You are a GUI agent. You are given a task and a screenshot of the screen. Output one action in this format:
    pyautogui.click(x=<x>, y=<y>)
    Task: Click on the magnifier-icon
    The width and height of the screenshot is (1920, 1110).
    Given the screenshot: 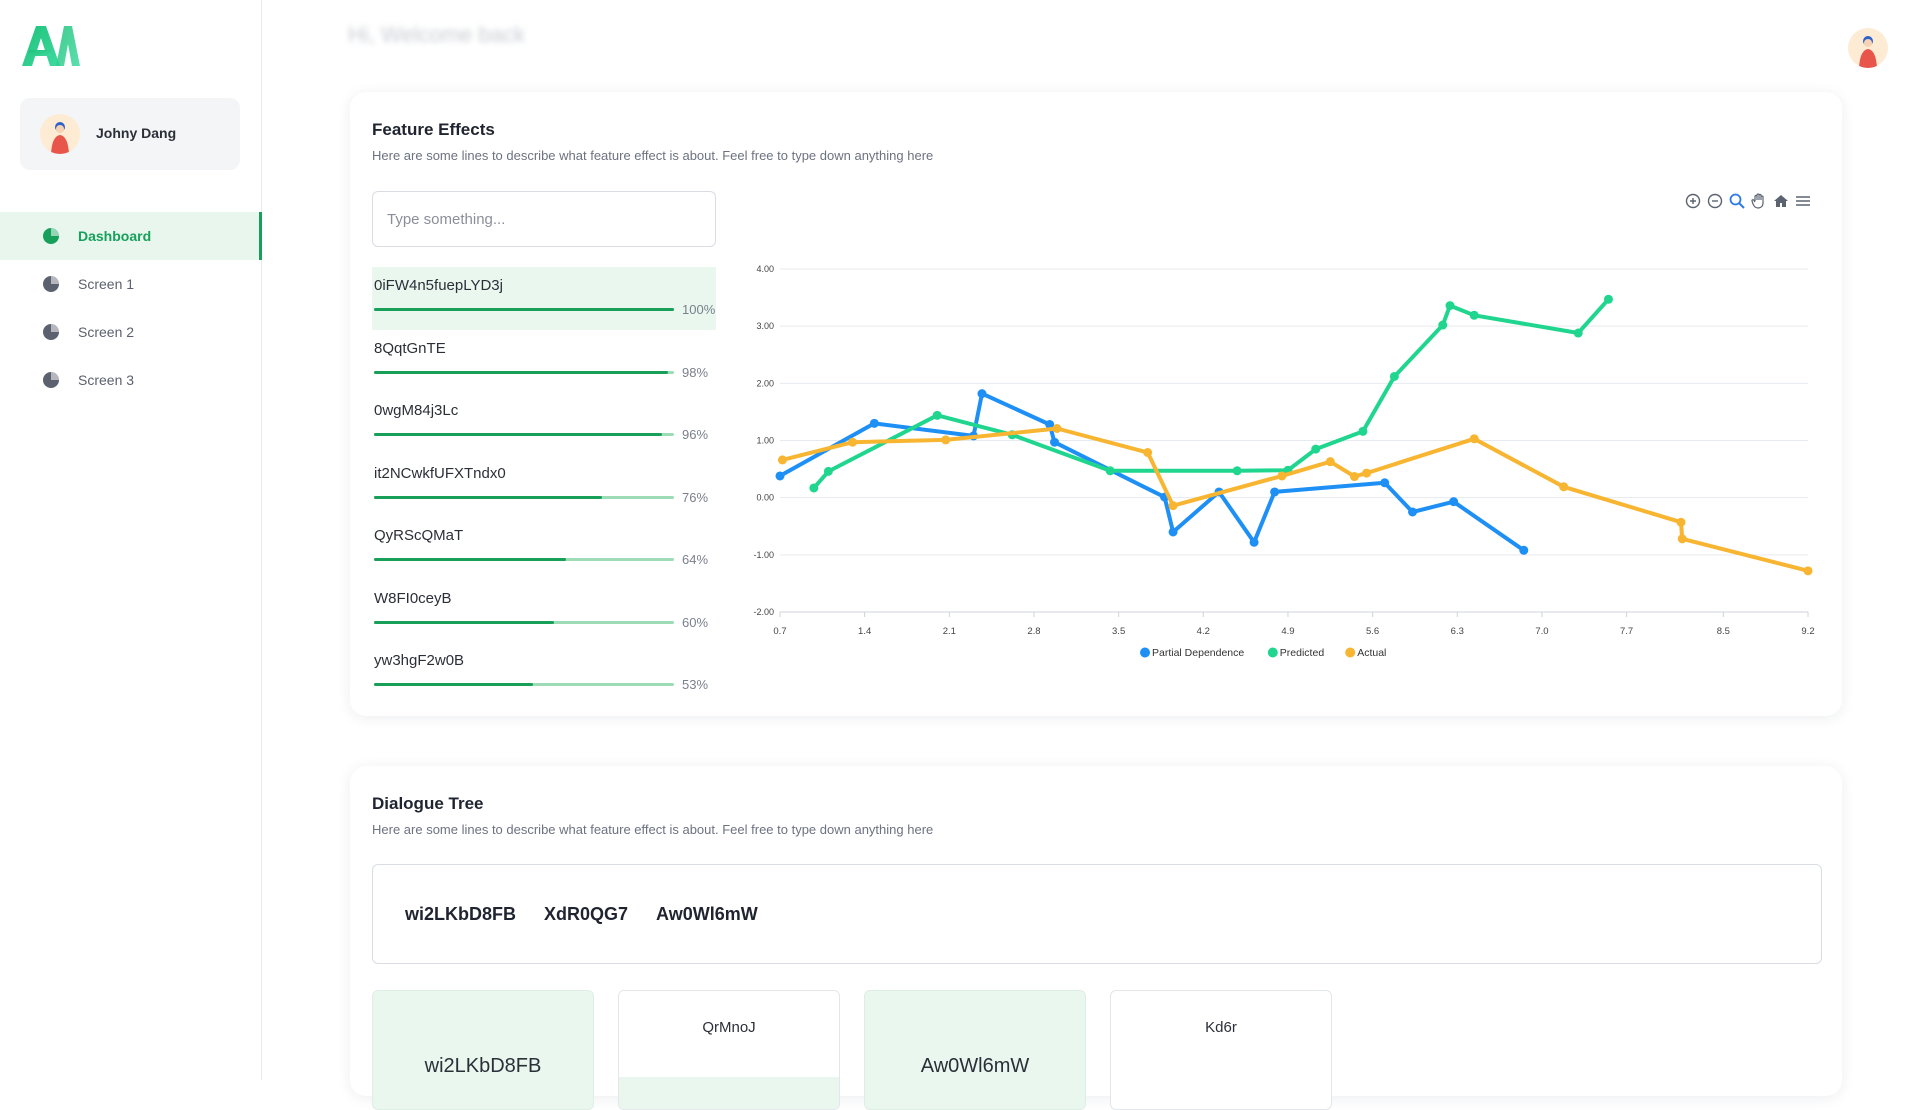 What is the action you would take?
    pyautogui.click(x=1737, y=201)
    